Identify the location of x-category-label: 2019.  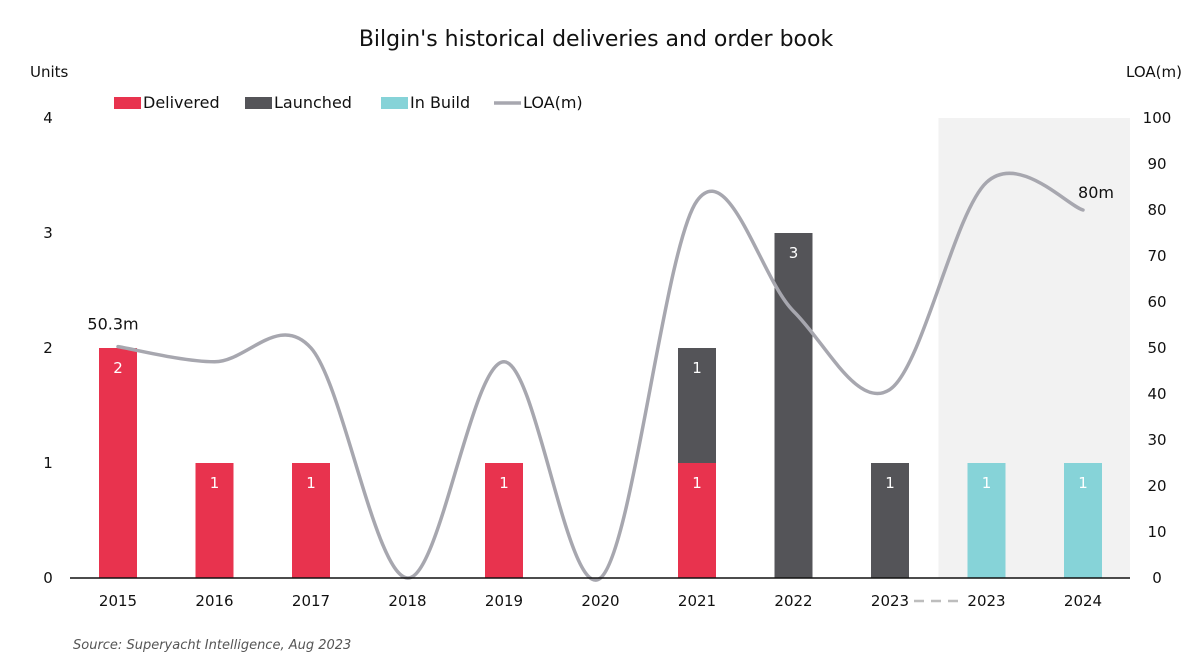
(504, 601).